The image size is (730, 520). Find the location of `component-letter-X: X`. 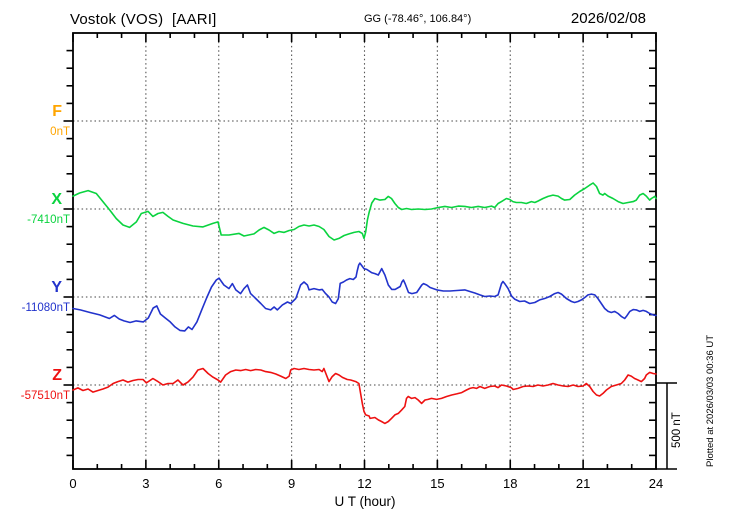

component-letter-X: X is located at coordinates (56, 199).